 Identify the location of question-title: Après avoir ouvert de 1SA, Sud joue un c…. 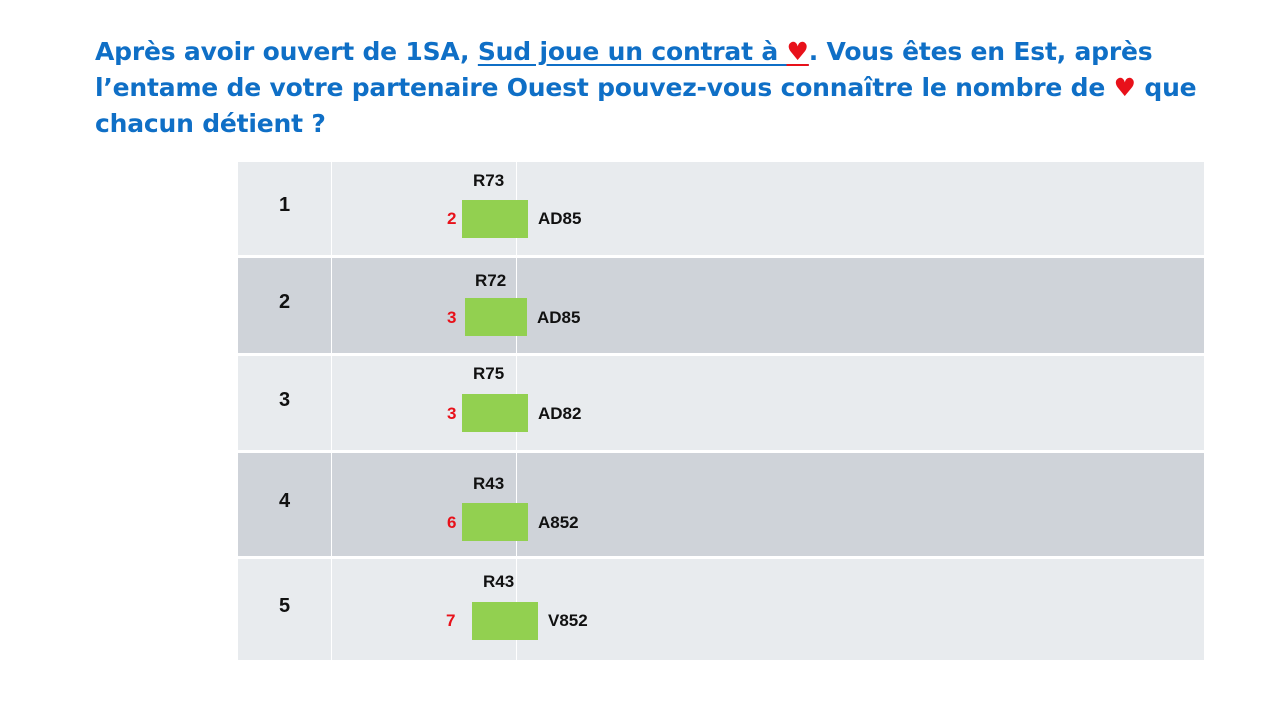
(650, 88).